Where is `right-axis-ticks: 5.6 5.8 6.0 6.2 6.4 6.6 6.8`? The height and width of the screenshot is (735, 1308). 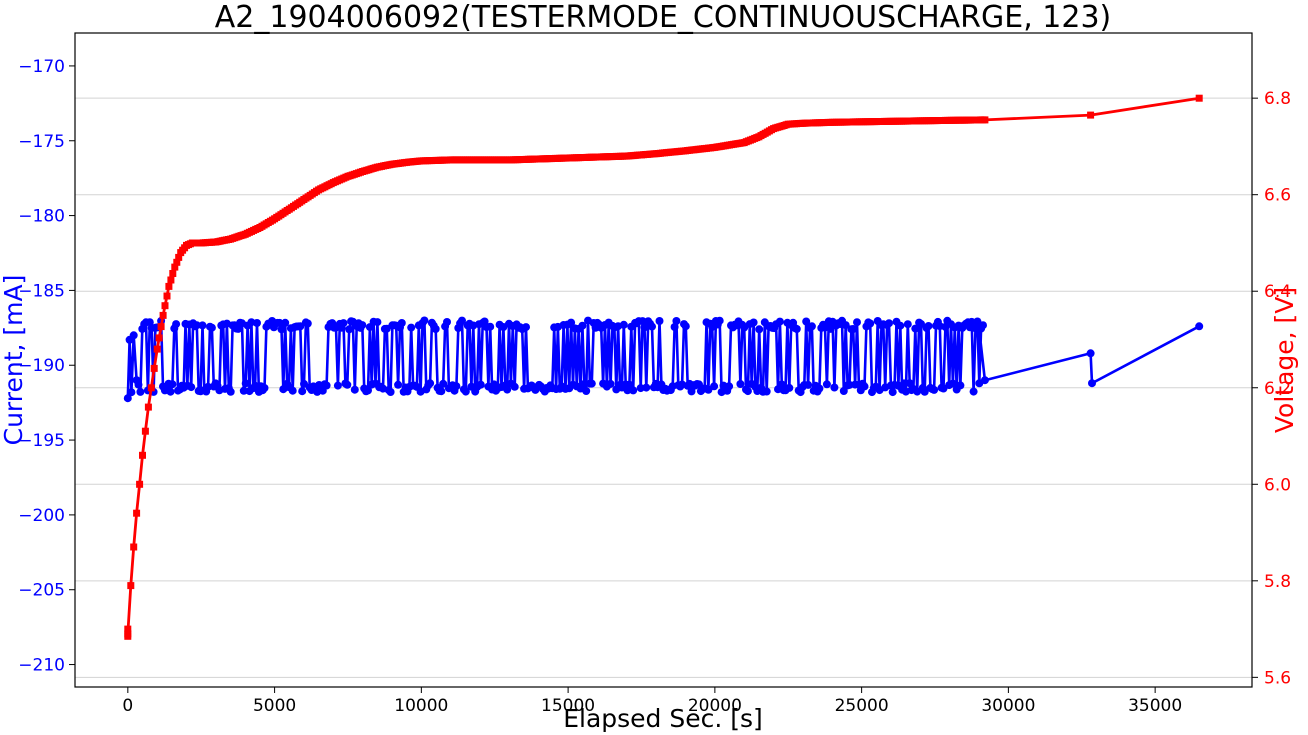 right-axis-ticks: 5.6 5.8 6.0 6.2 6.4 6.6 6.8 is located at coordinates (1271, 388).